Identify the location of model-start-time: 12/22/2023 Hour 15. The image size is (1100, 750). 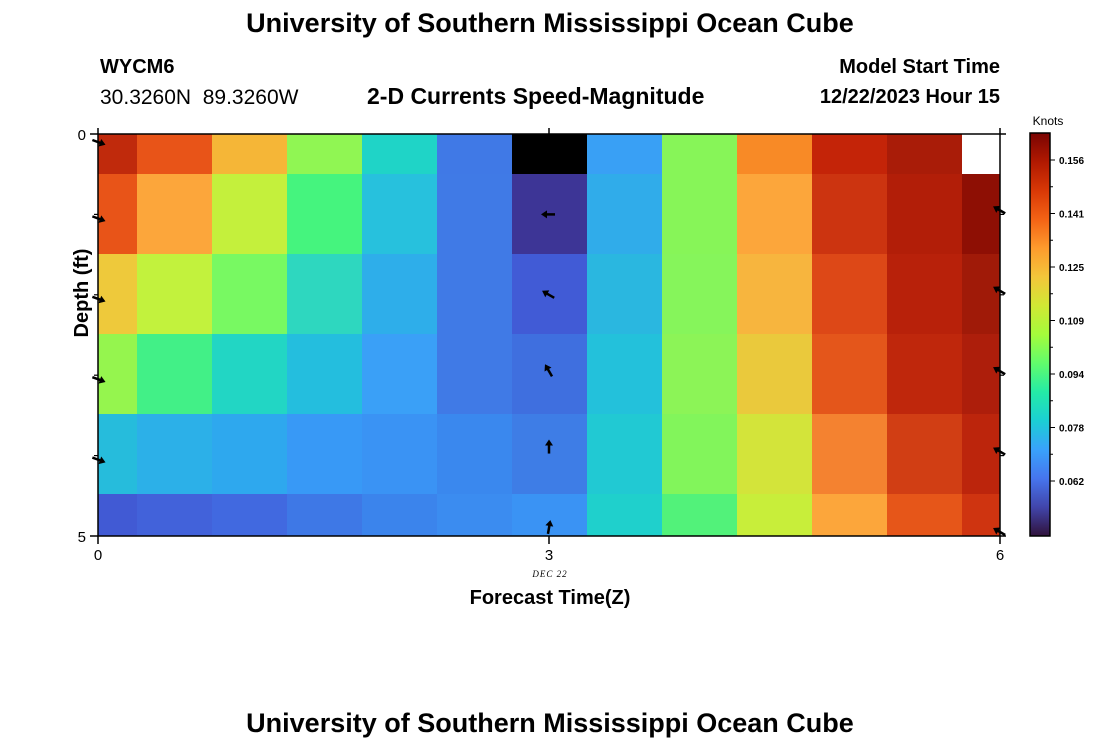
(909, 97).